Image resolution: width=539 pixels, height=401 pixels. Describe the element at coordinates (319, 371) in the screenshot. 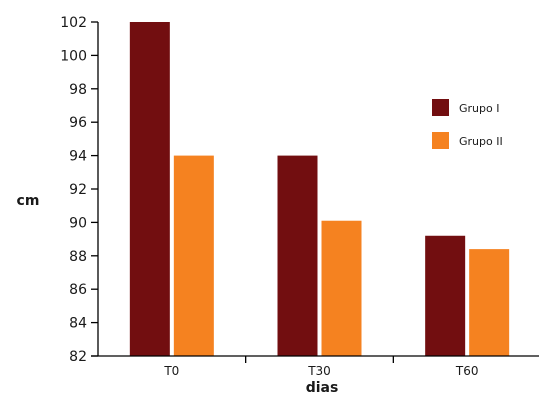

I see `x-tick-label: T30` at that location.